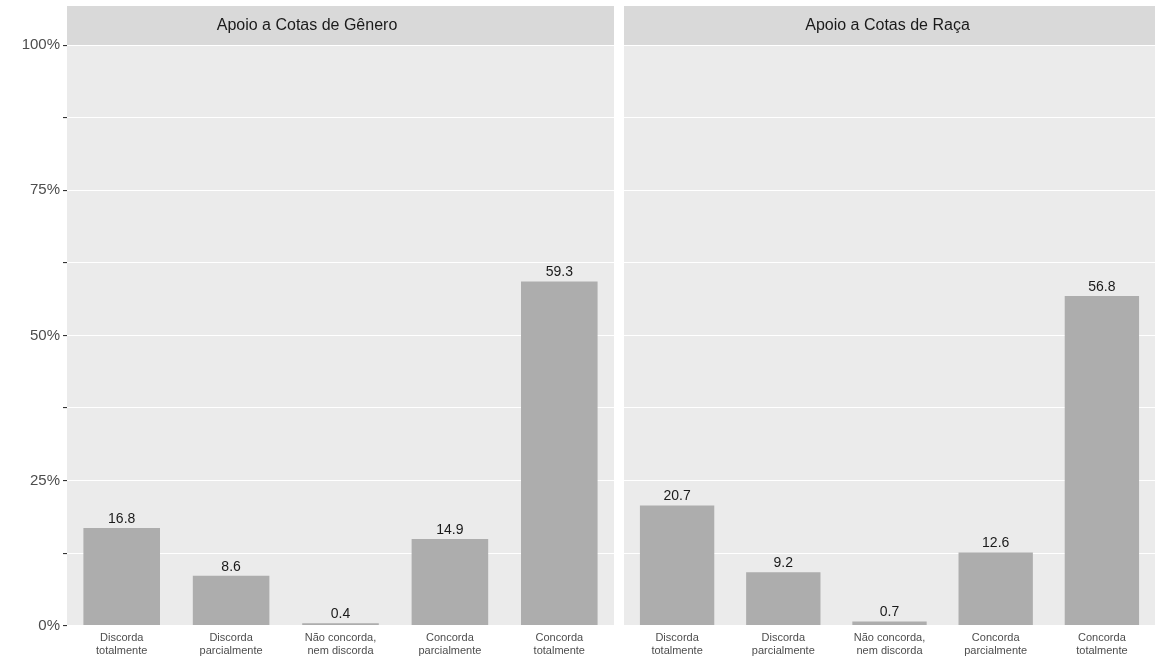  What do you see at coordinates (1102, 285) in the screenshot?
I see `data-label: 56.8` at bounding box center [1102, 285].